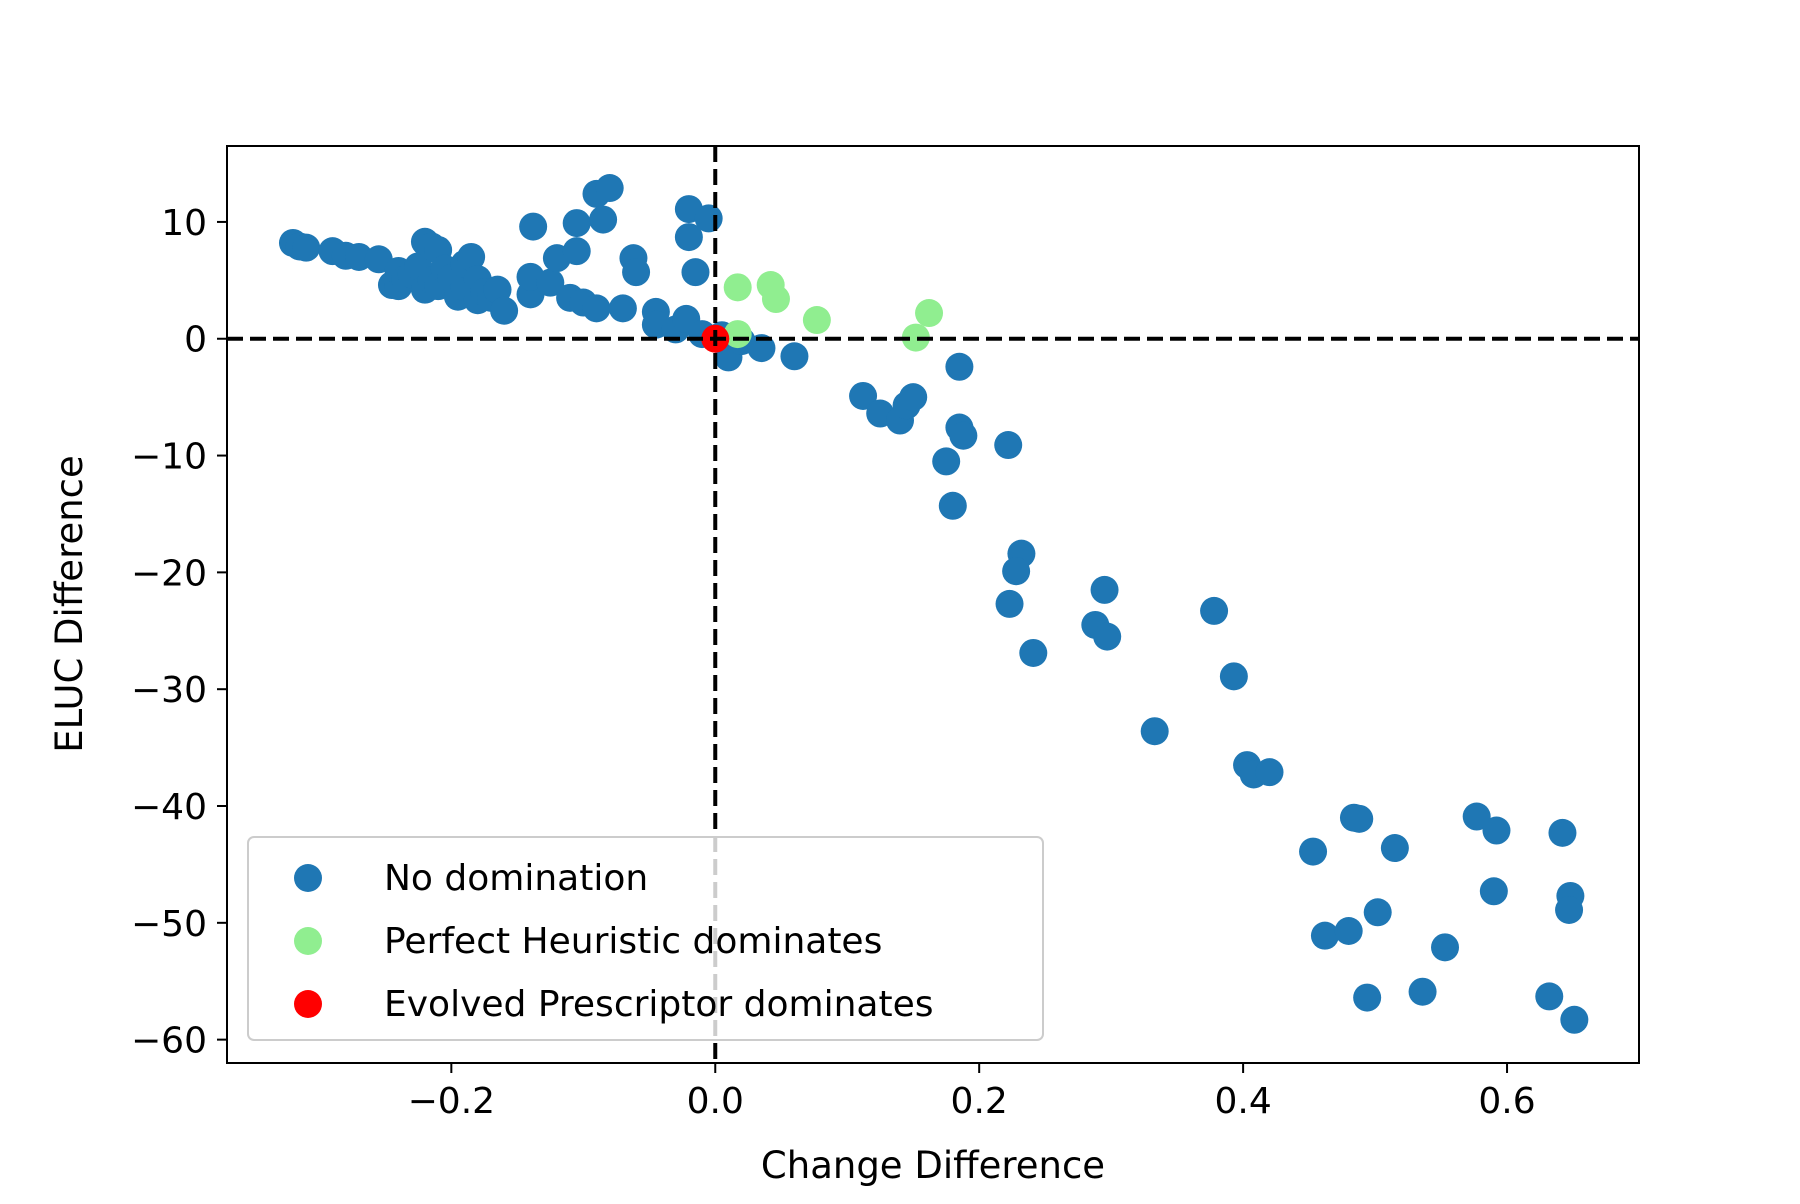  I want to click on legend-label-evolved-prescriptor: Evolved Prescriptor dominates, so click(659, 1004).